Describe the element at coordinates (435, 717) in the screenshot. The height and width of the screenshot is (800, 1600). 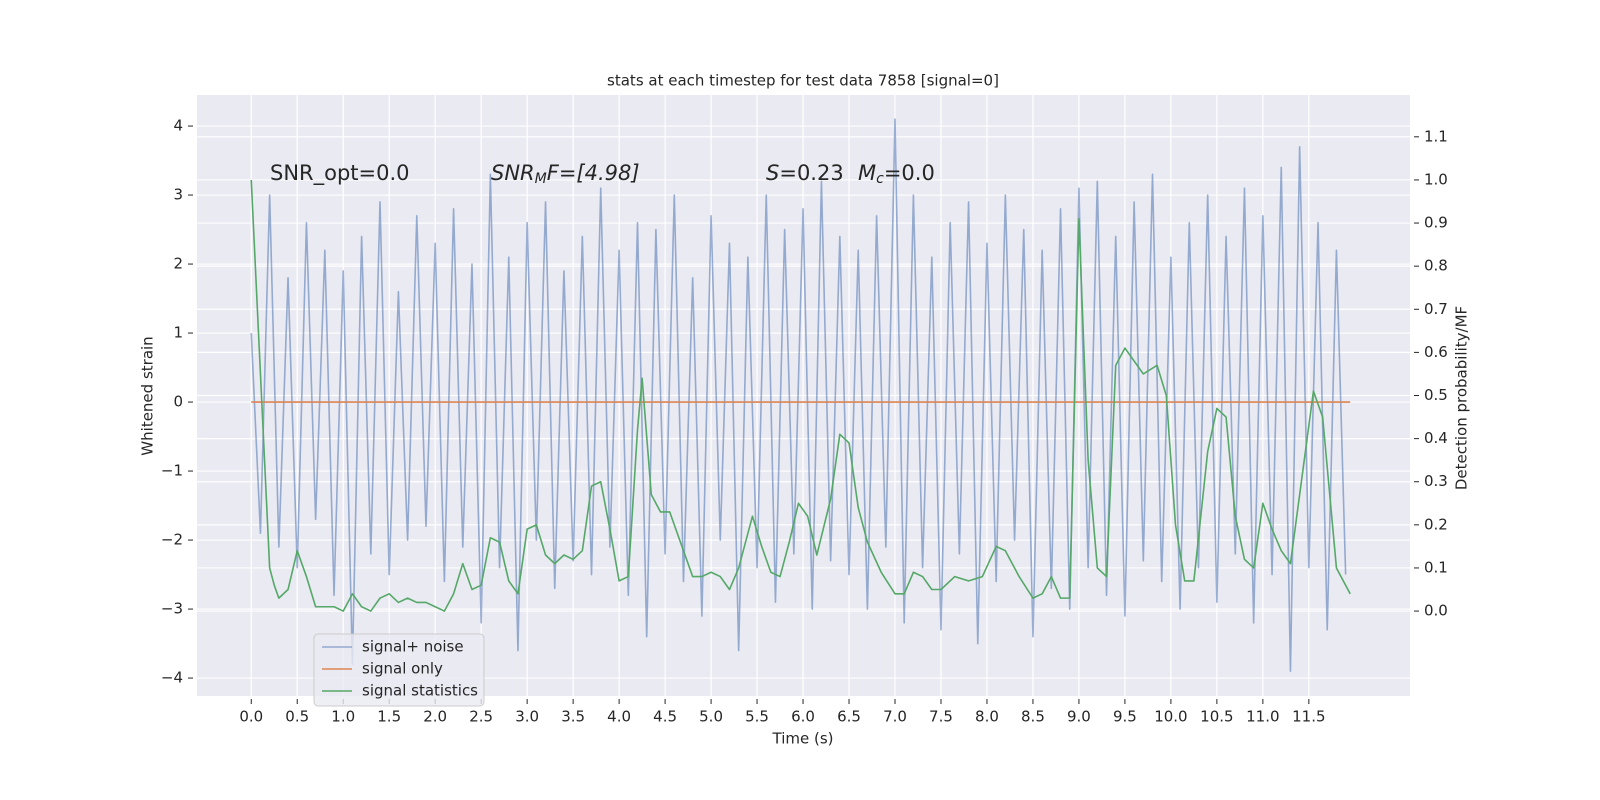
I see `x-tick-label: 2.0` at that location.